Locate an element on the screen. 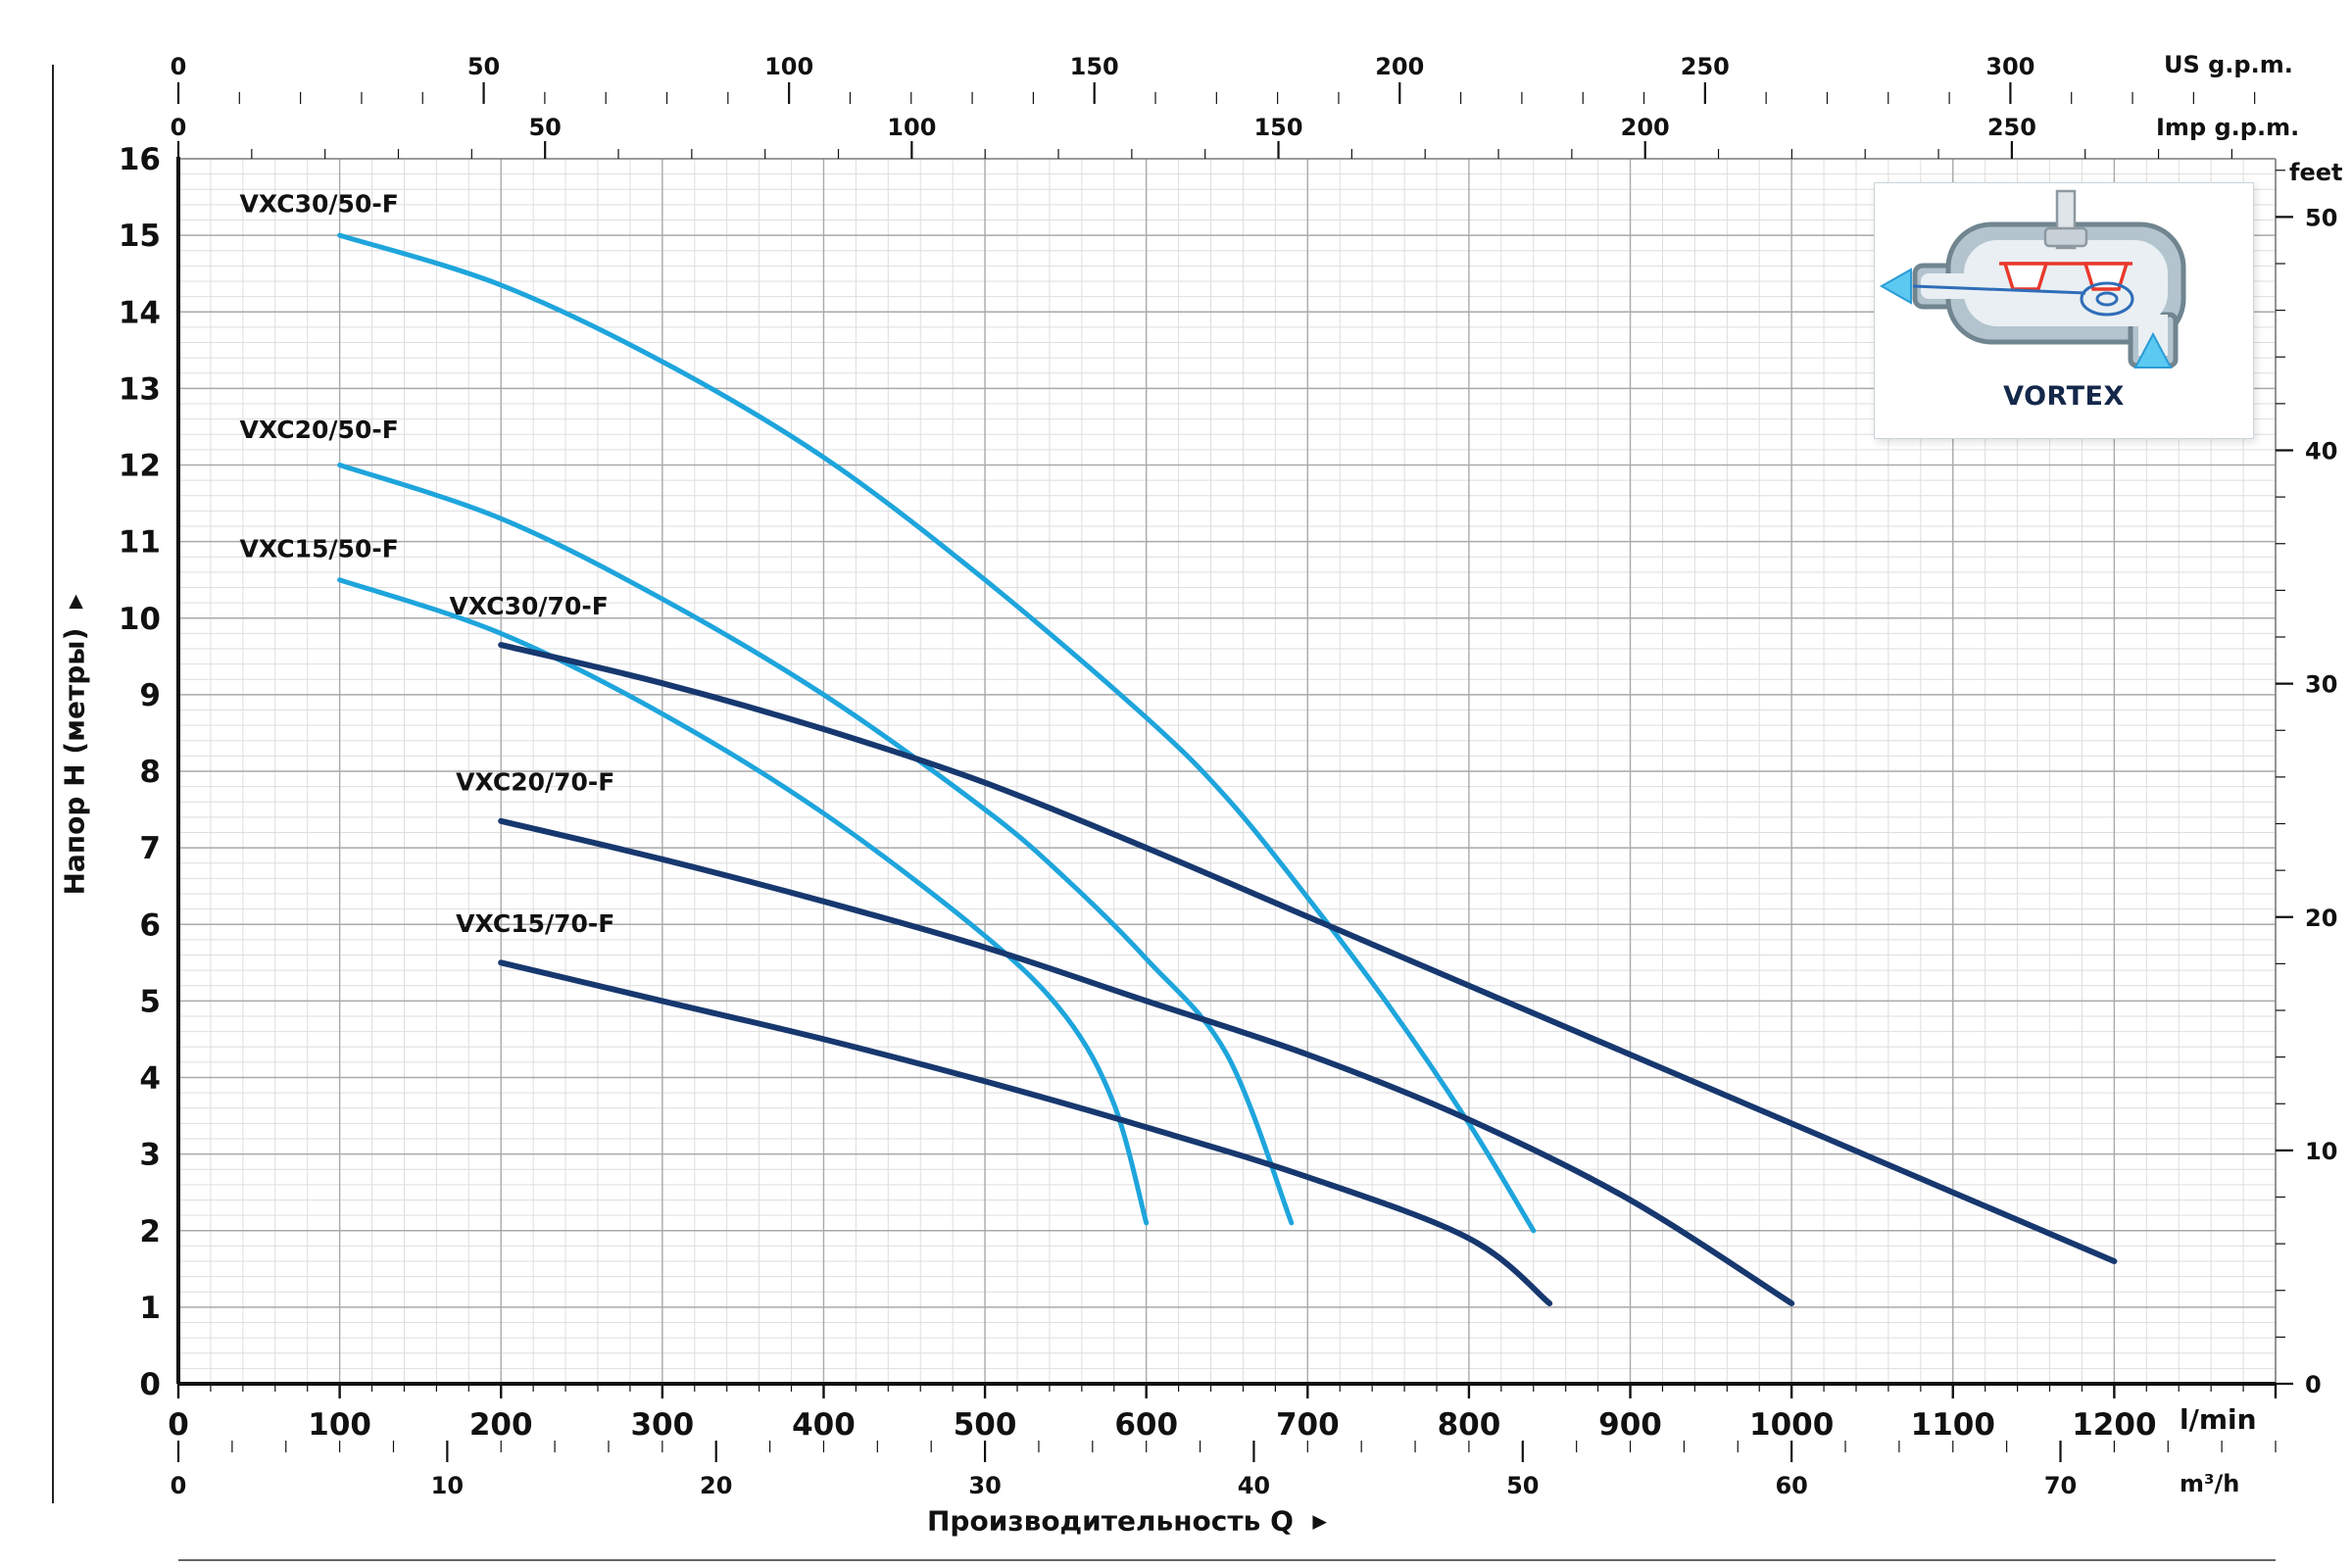 This screenshot has width=2352, height=1568. svg-text: 1000 is located at coordinates (1791, 1425).